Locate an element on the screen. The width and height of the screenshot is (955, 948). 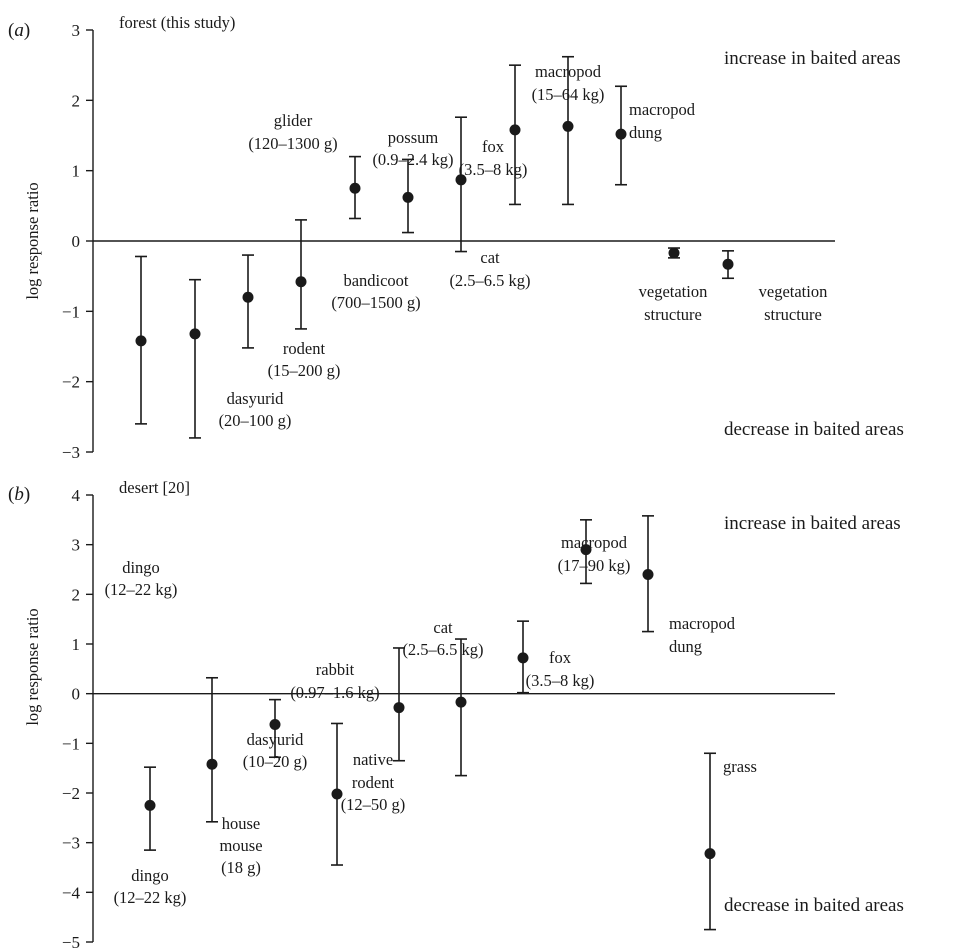
y-tick-label: −5 is located at coordinates (71, 940).